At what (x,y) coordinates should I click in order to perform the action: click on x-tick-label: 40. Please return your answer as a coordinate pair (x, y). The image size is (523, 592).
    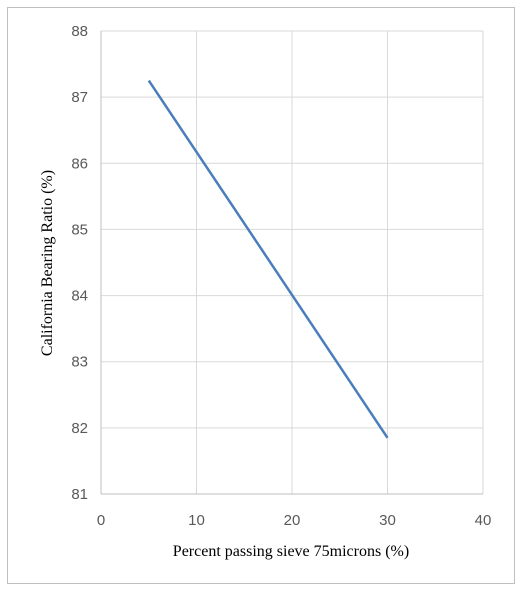
    Looking at the image, I should click on (483, 520).